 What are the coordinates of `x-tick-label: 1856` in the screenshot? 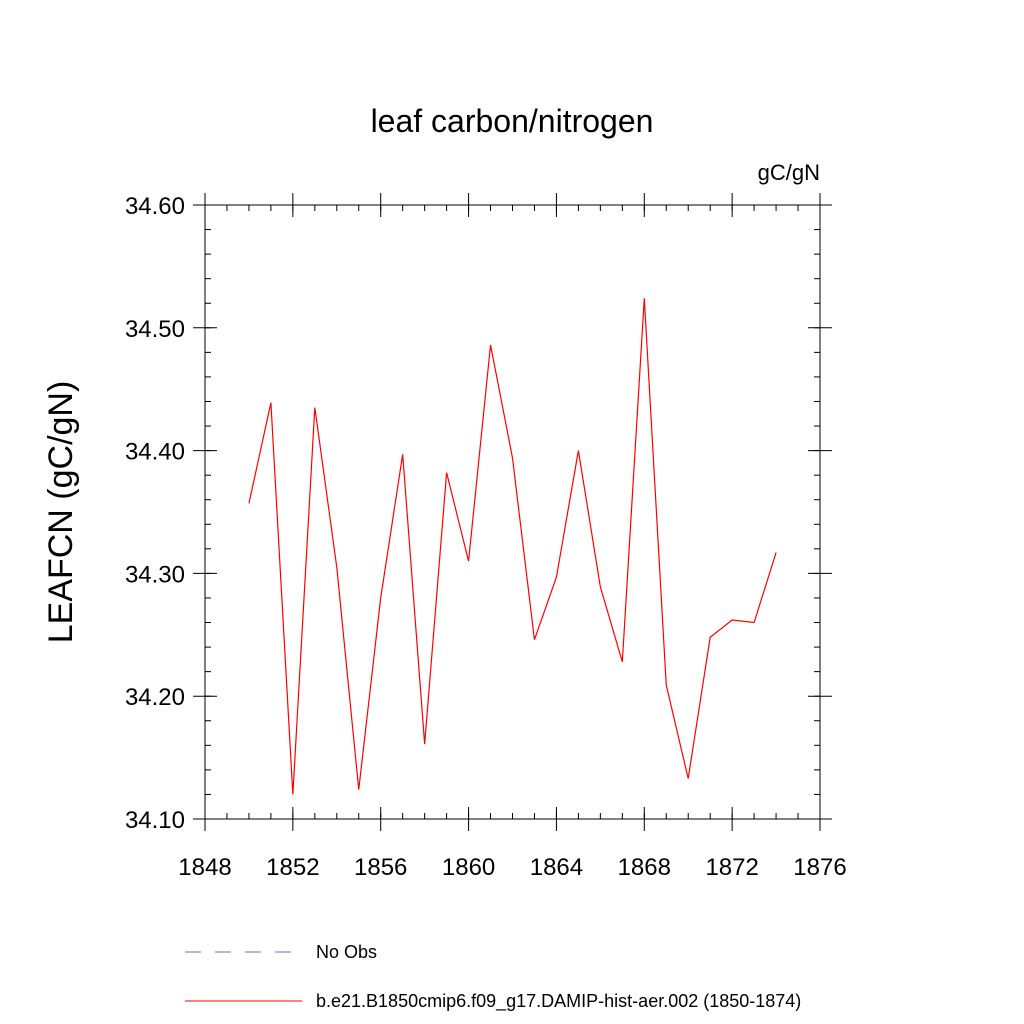 It's located at (380, 867).